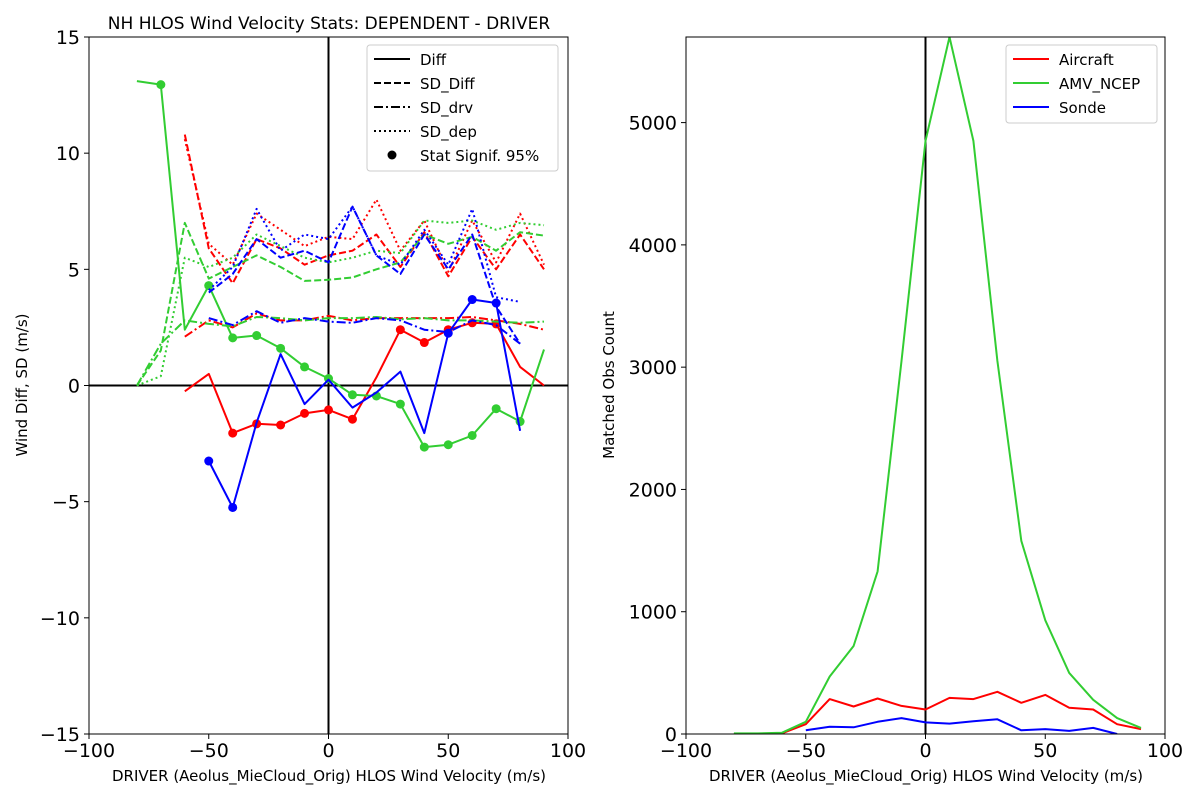 The width and height of the screenshot is (1200, 800). I want to click on right-x-tick-label: 0, so click(925, 751).